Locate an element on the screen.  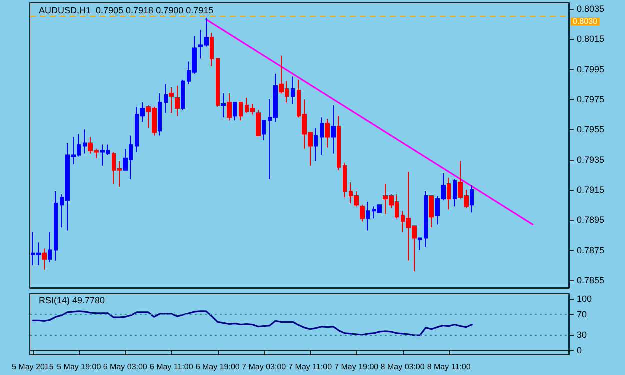
y-tick-label: 0.8035 is located at coordinates (591, 9).